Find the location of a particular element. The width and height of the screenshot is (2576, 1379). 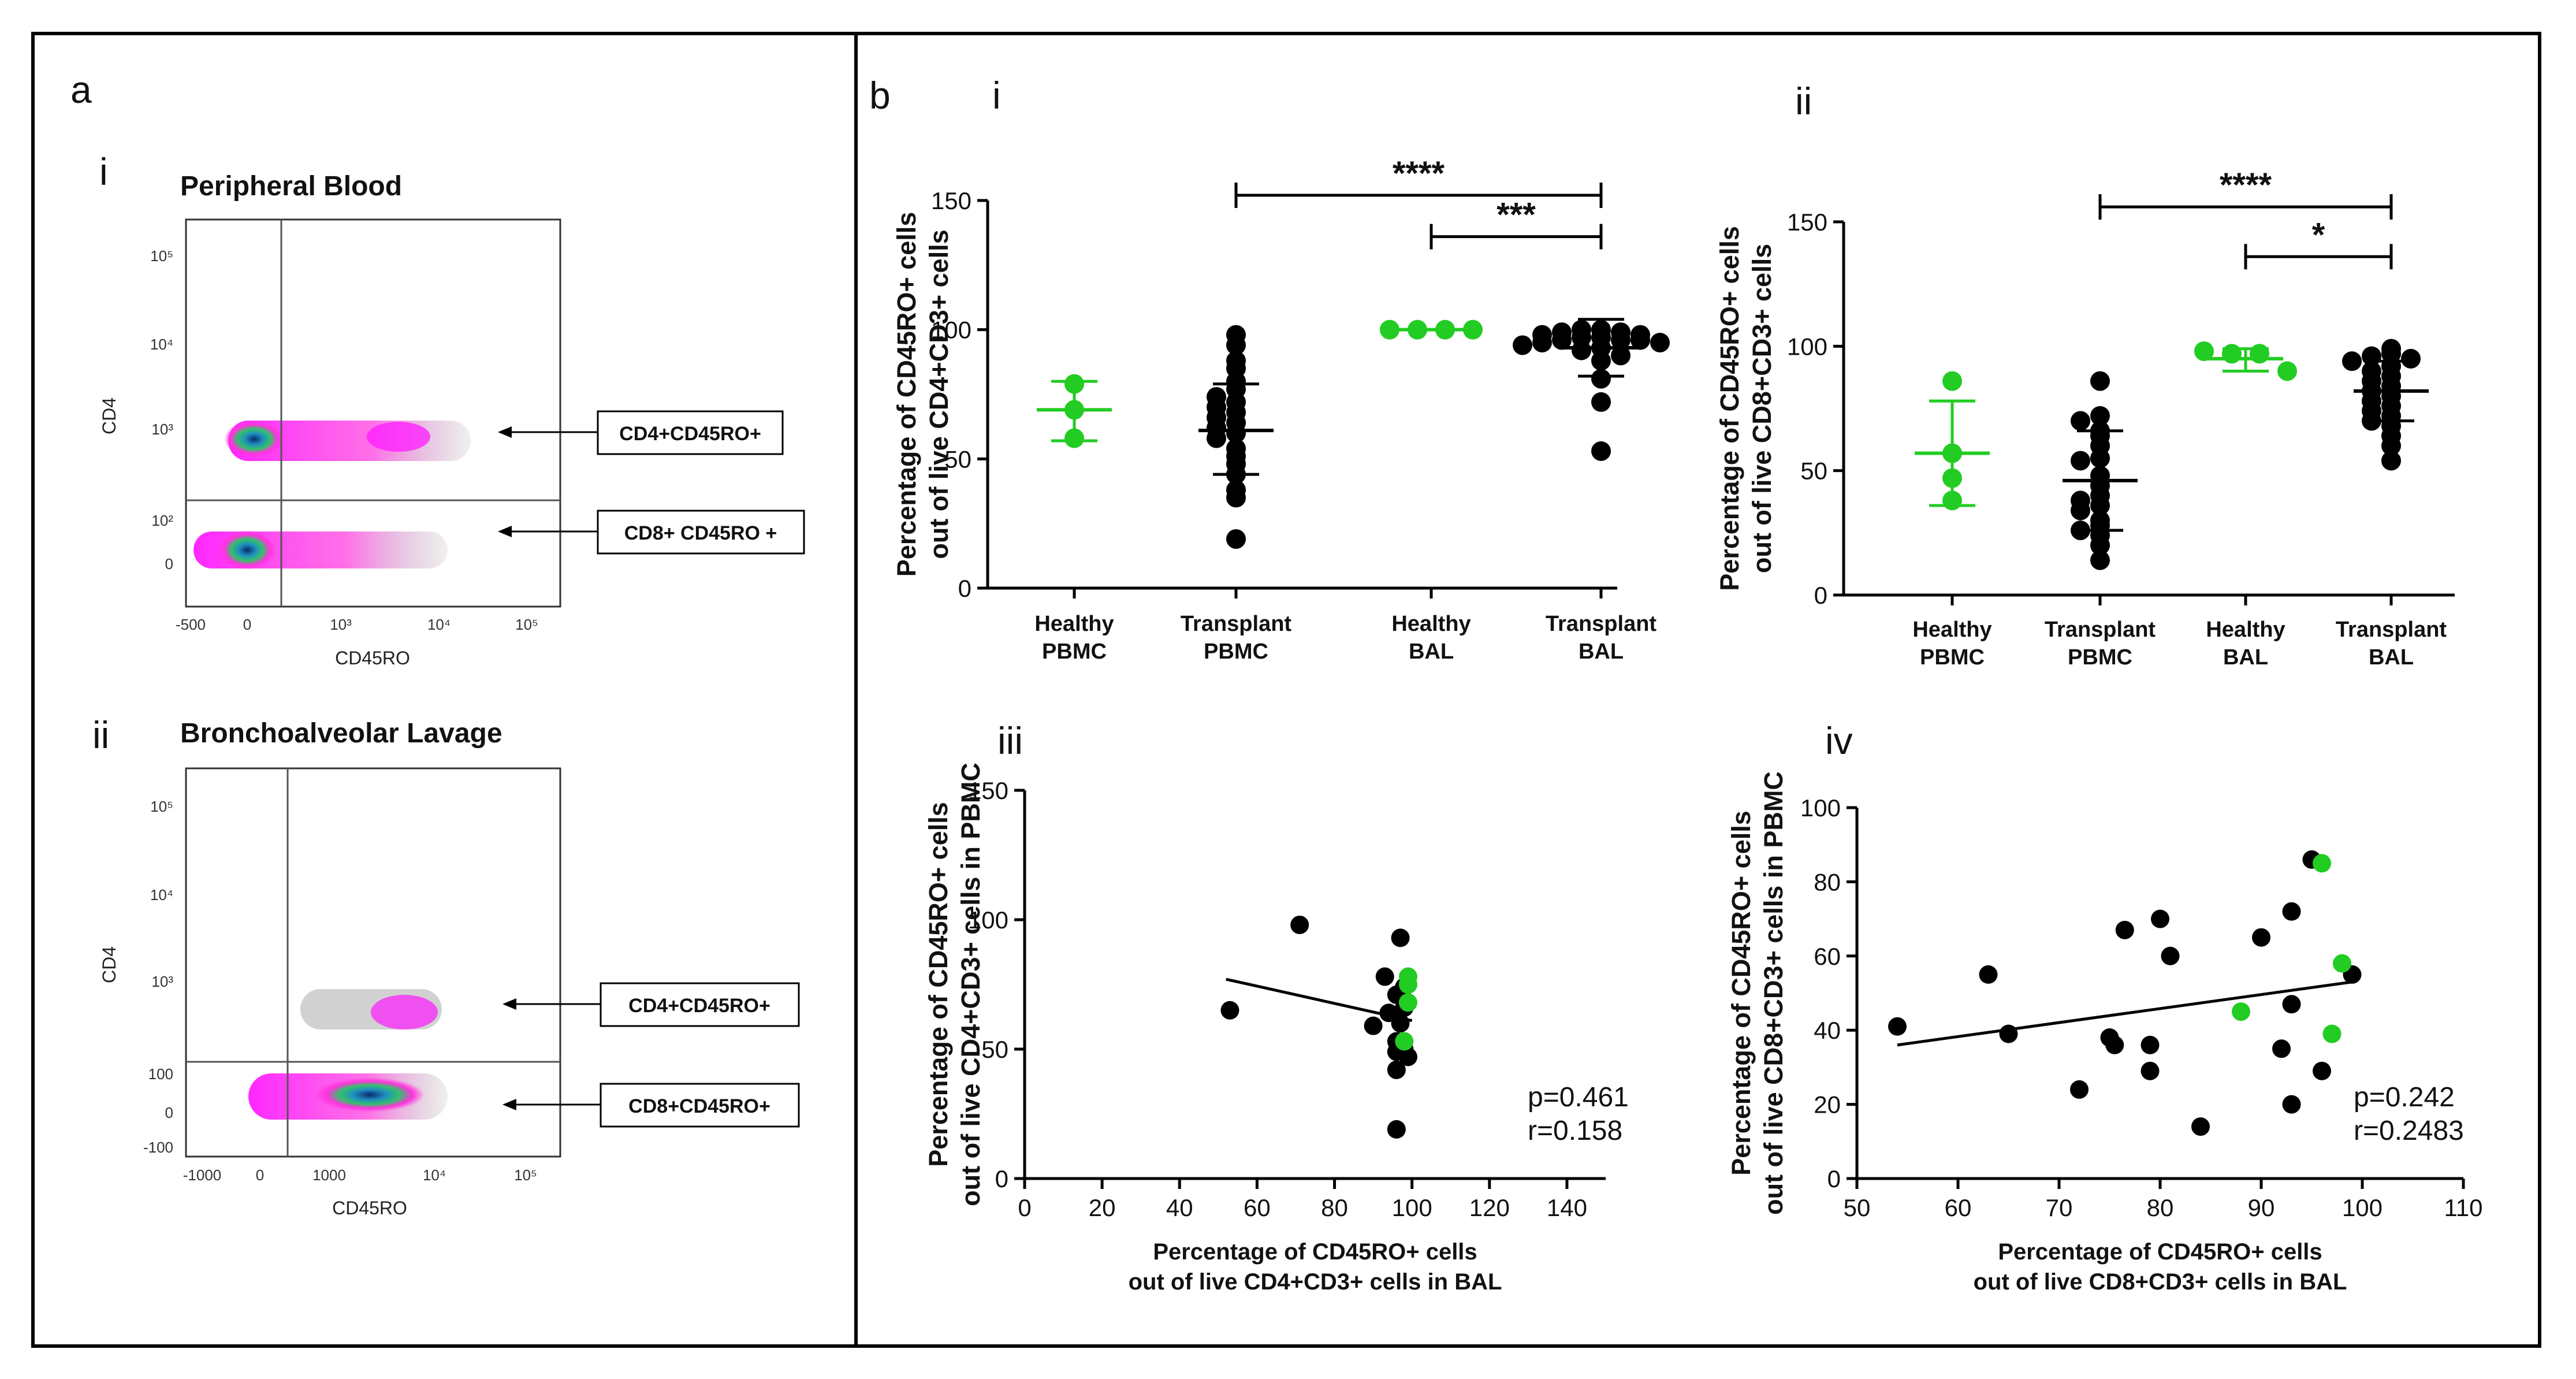

x-tick-label: 40 is located at coordinates (1180, 1207).